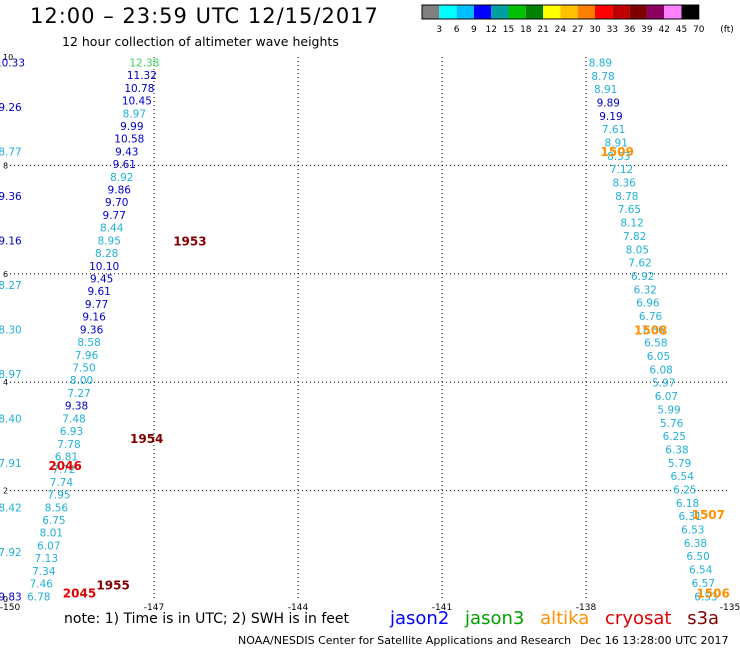 This screenshot has height=650, width=740. Describe the element at coordinates (63, 470) in the screenshot. I see `wave-height-value: 7.72` at that location.